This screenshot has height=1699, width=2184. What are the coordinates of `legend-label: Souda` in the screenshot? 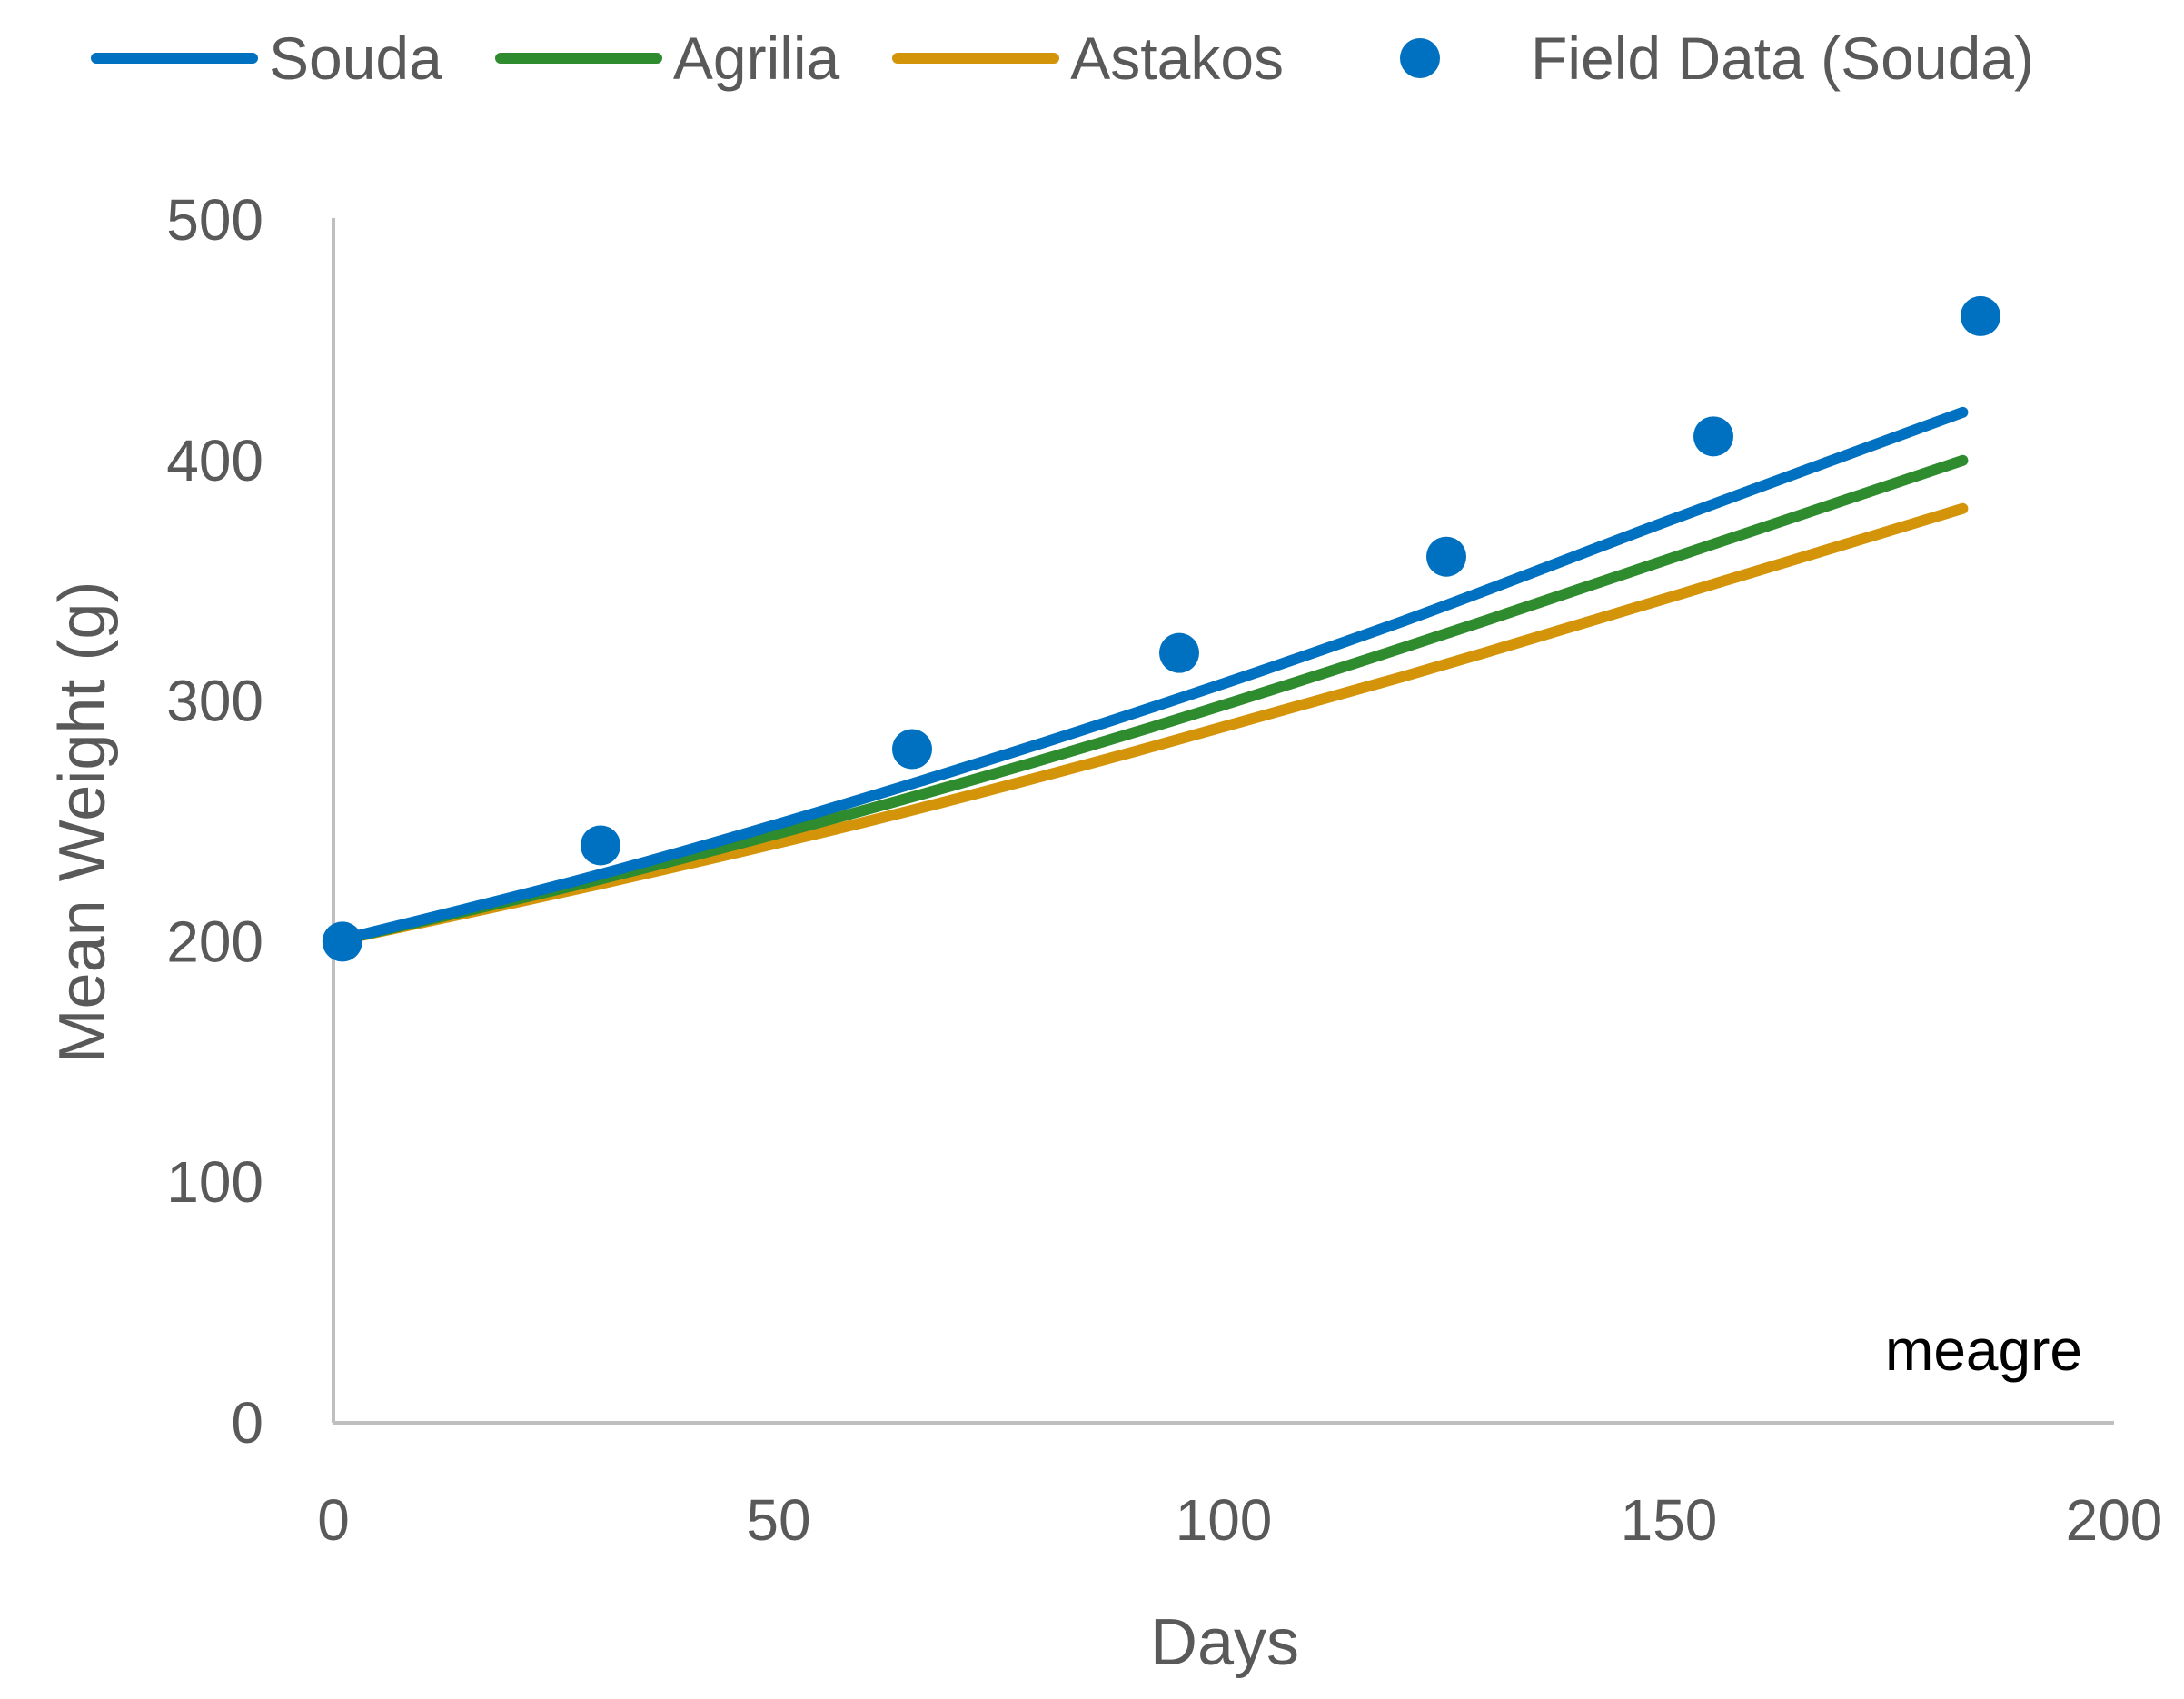 It's located at (355, 58).